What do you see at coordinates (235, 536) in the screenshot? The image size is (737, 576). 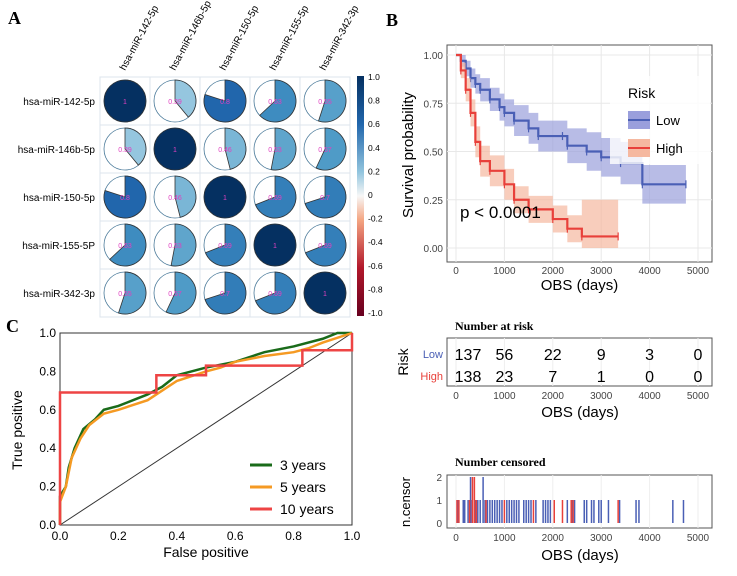 I see `x-tick-label: 0.6` at bounding box center [235, 536].